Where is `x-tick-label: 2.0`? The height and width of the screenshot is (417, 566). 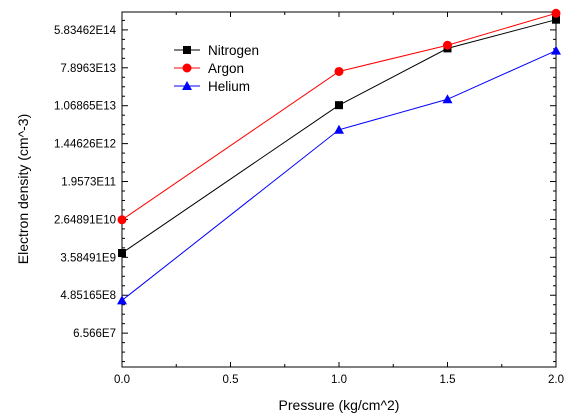 x-tick-label: 2.0 is located at coordinates (556, 380).